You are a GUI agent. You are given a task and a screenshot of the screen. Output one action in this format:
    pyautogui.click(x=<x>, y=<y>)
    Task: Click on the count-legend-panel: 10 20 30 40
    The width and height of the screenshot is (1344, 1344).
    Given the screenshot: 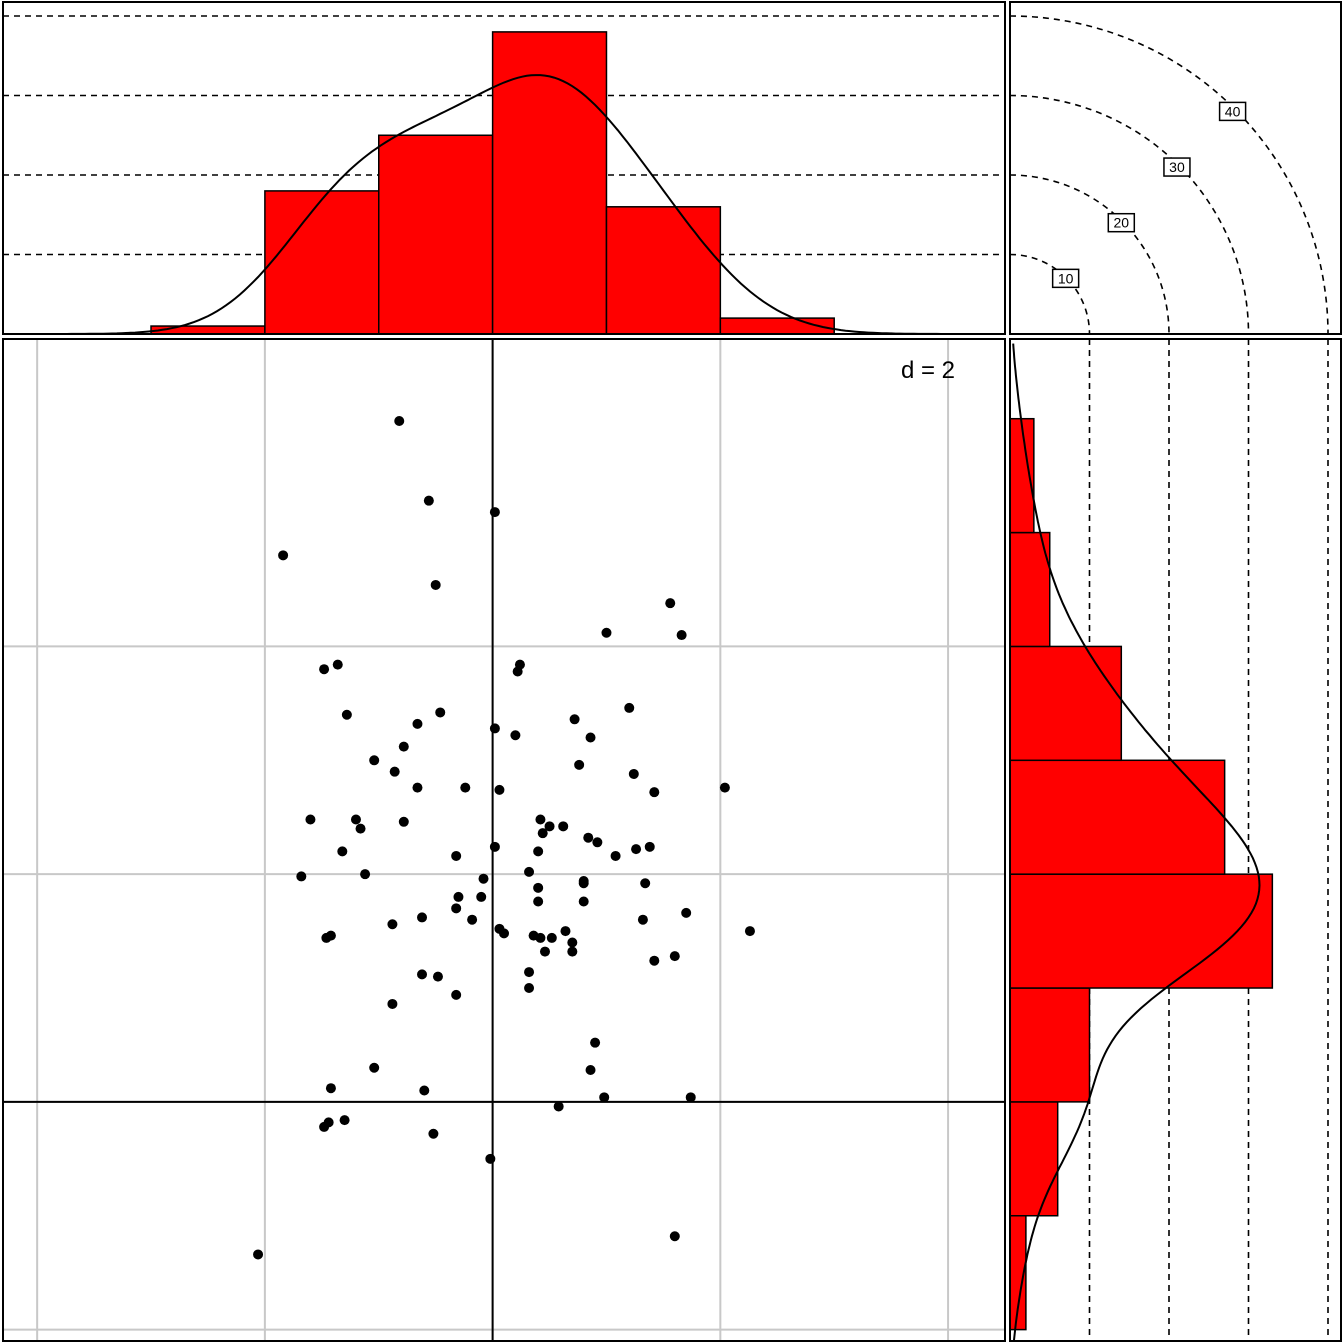 What is the action you would take?
    pyautogui.click(x=1175, y=168)
    